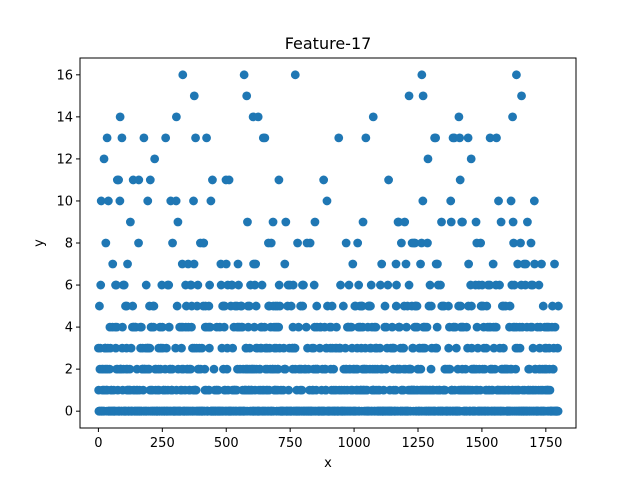 This screenshot has width=640, height=480. I want to click on y-tick-label: 2, so click(69, 370).